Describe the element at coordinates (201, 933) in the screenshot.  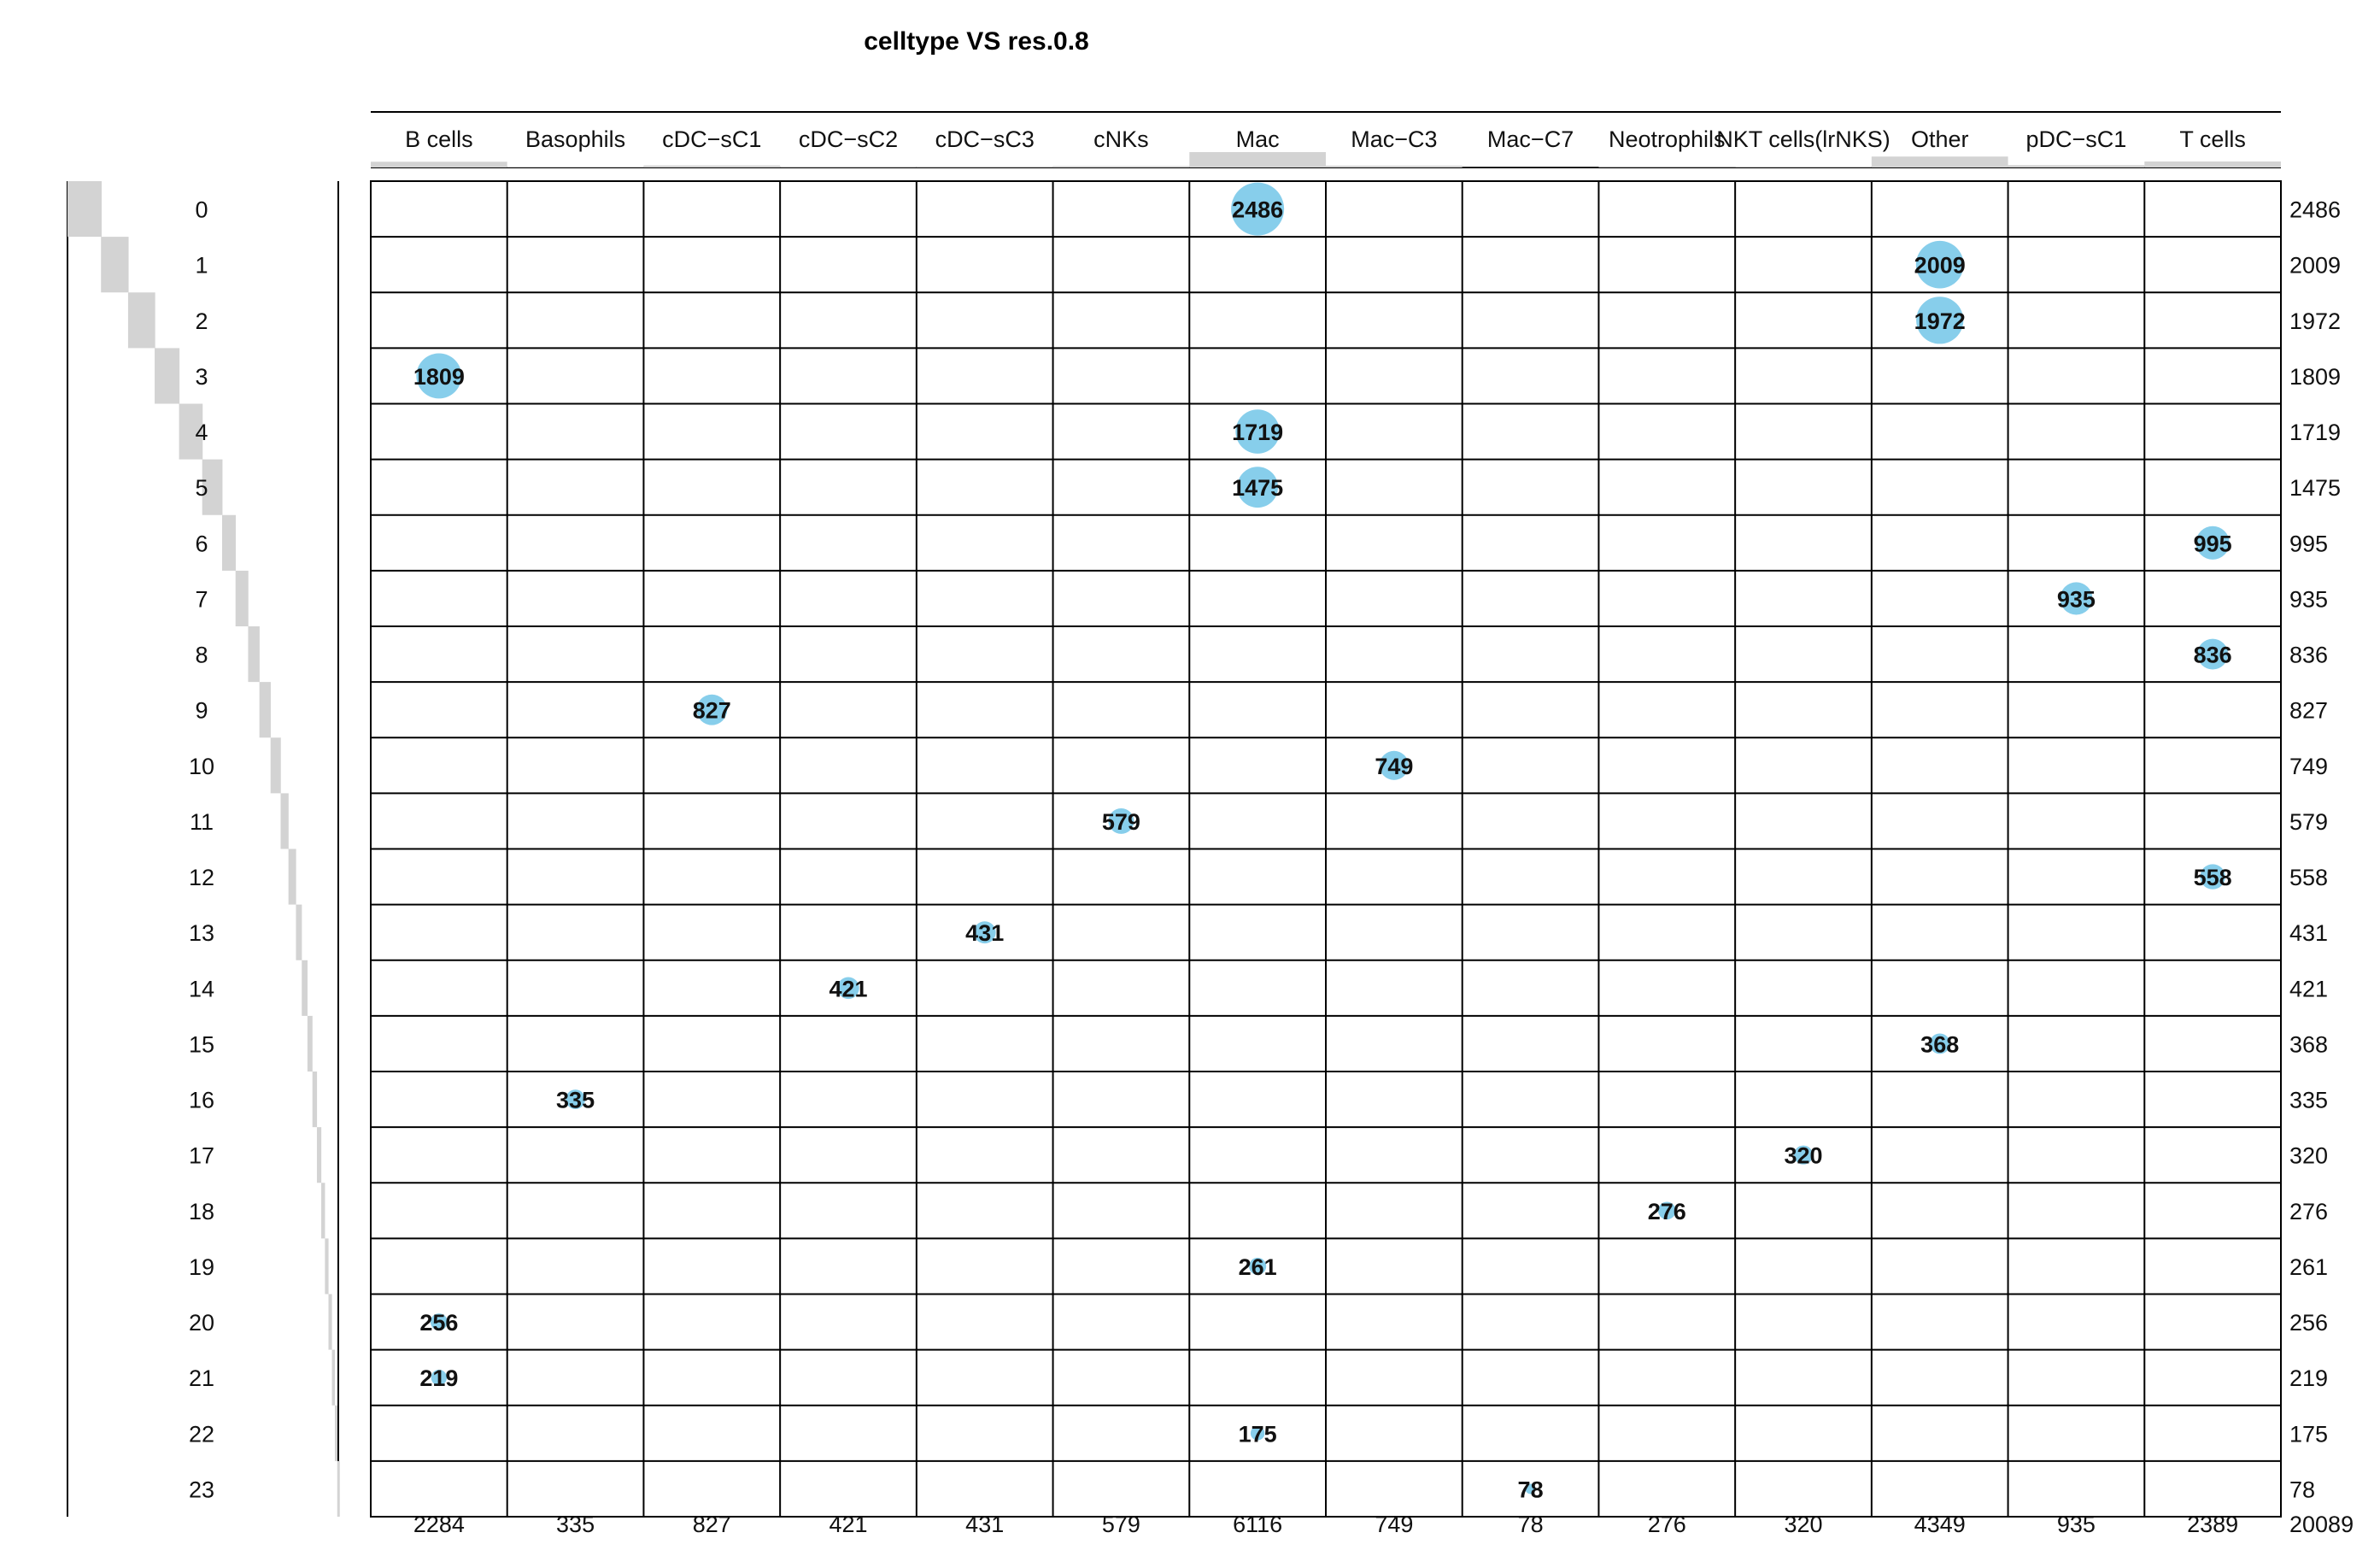
I see `row-label: 13` at that location.